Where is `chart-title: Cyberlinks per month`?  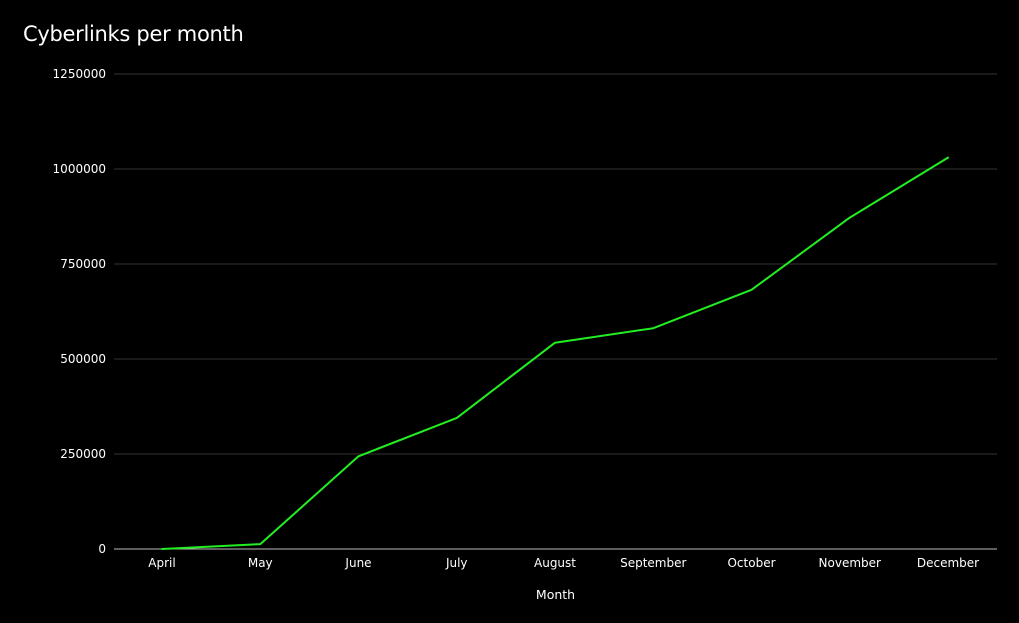 chart-title: Cyberlinks per month is located at coordinates (133, 34).